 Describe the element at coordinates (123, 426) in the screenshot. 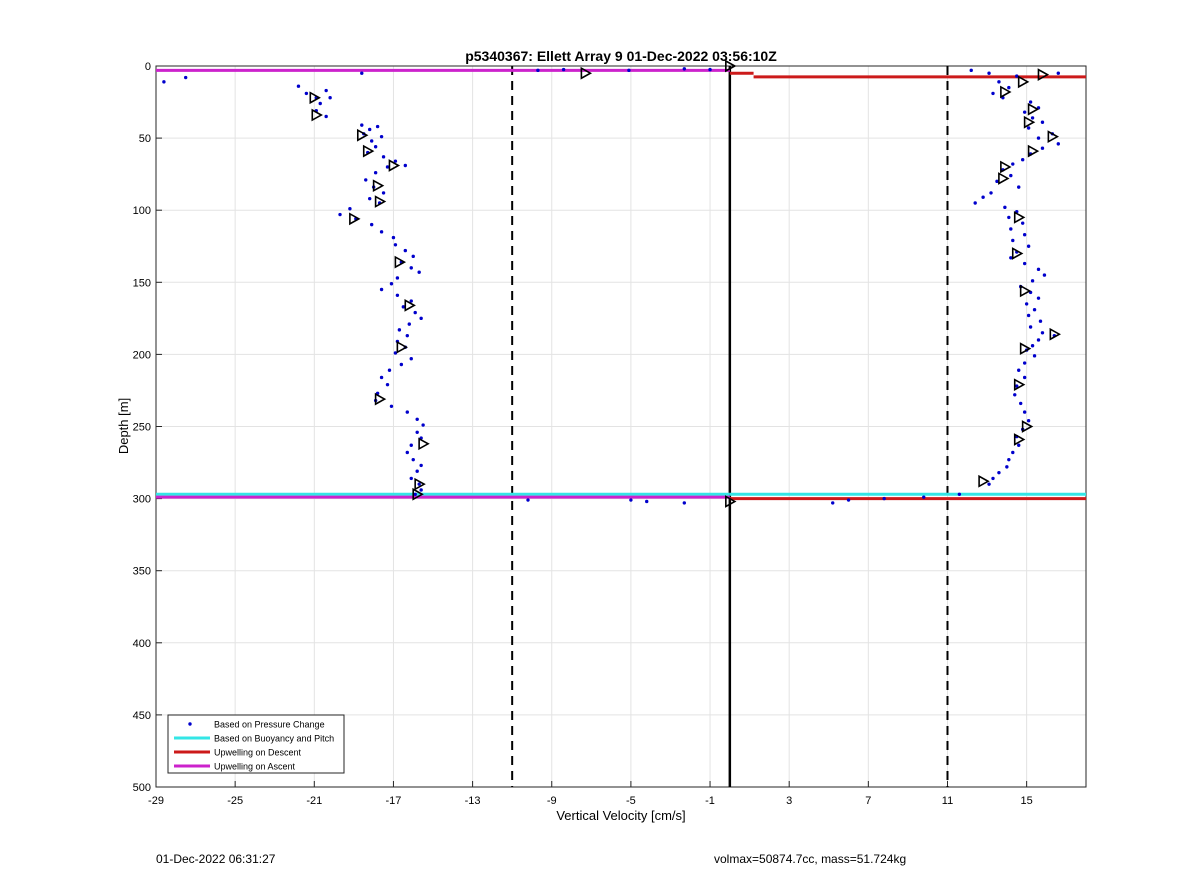

I see `y-axis-label: Depth [m]` at that location.